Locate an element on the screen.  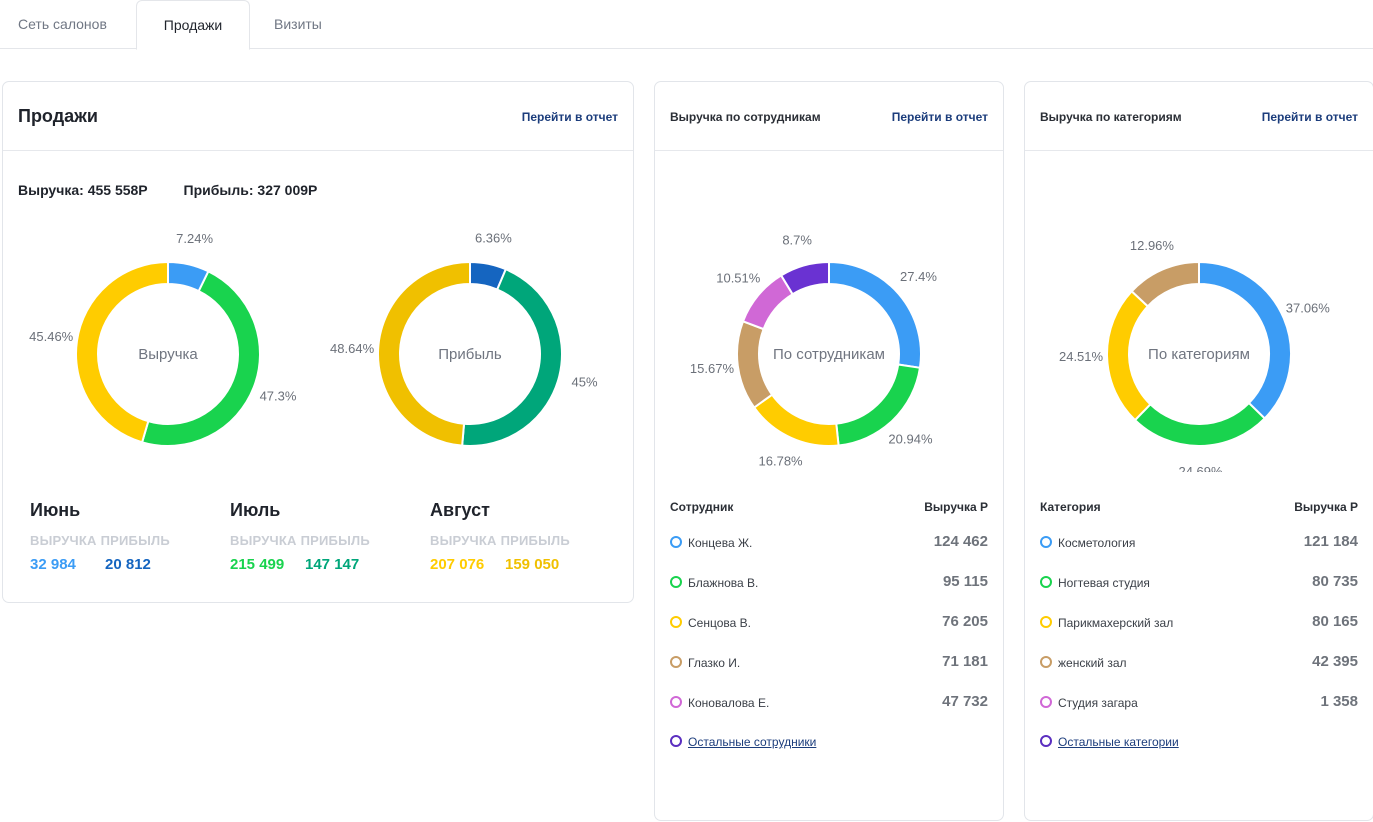
profit-donut-chart: 6.36% 45% 48.64% Прибыль is located at coordinates (464, 339).